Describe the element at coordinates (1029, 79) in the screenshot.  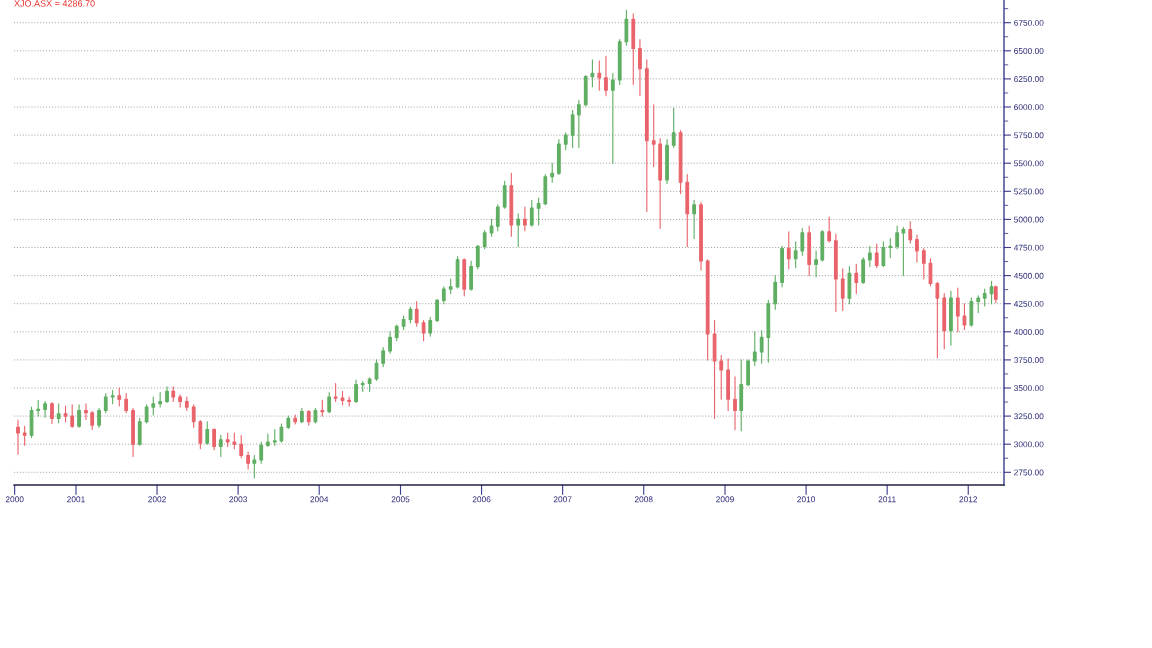
I see `y-tick-label: 6250.00` at that location.